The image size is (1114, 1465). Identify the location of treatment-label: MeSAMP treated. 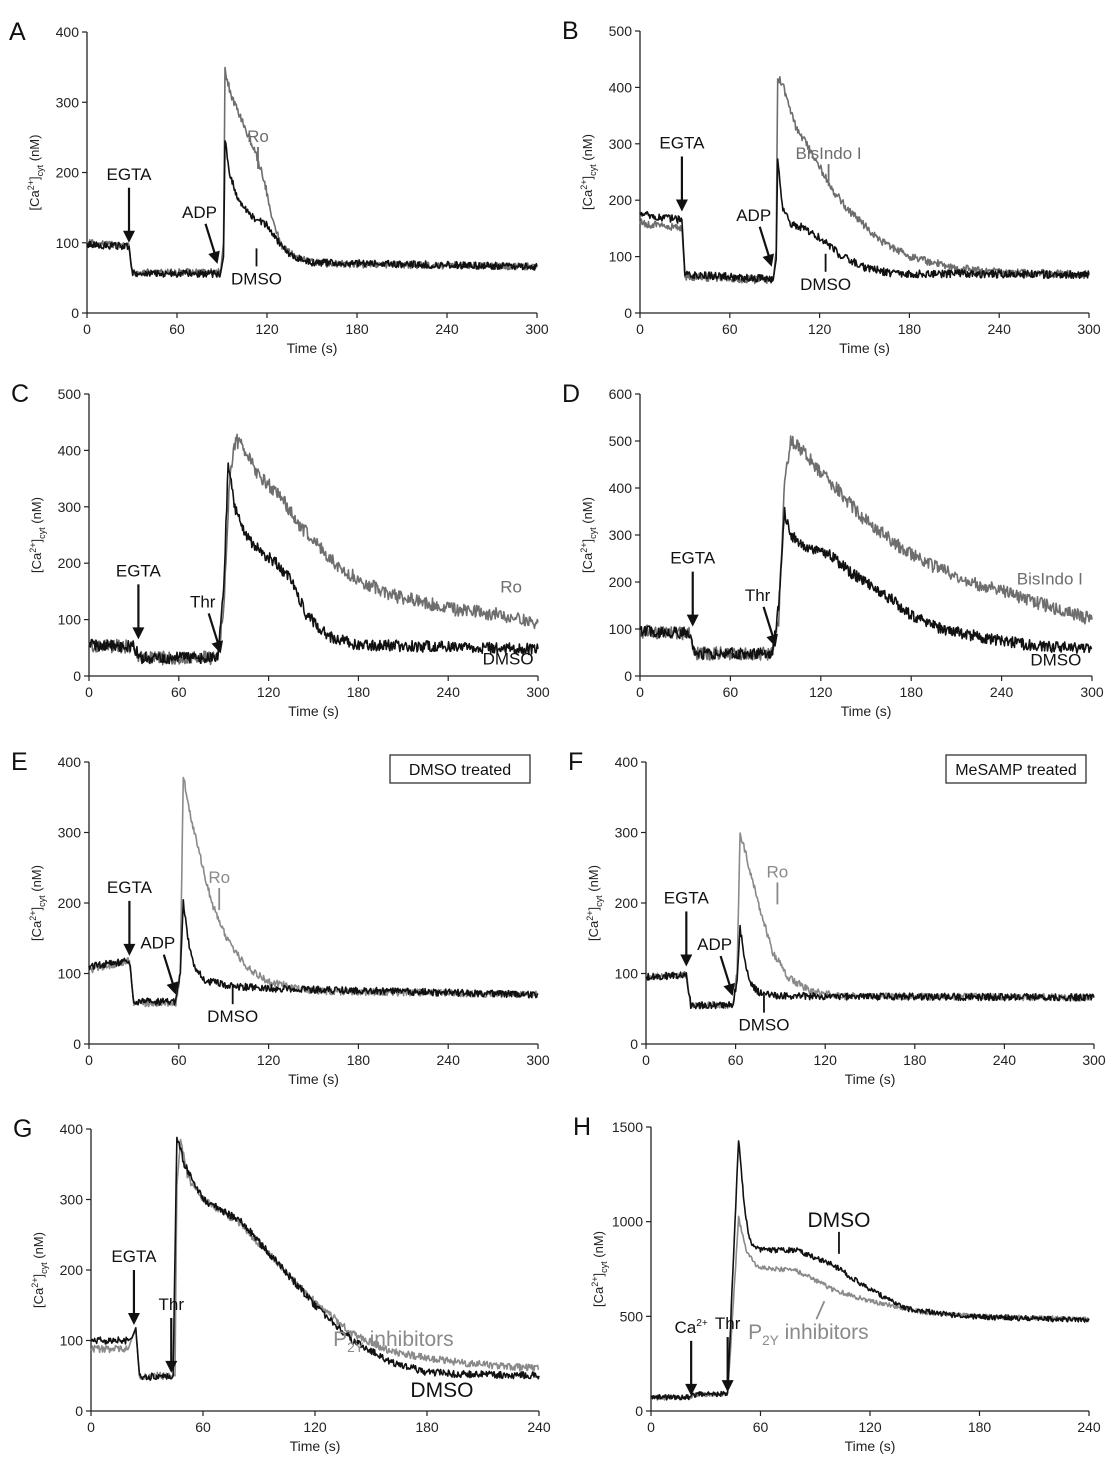
(1016, 770).